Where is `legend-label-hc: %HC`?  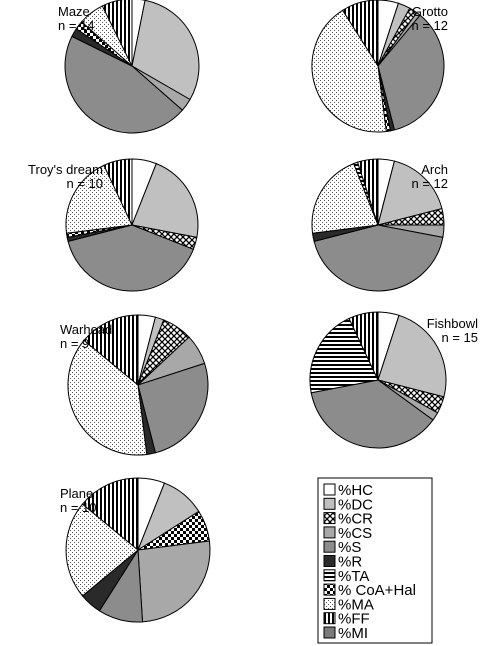 legend-label-hc: %HC is located at coordinates (355, 490).